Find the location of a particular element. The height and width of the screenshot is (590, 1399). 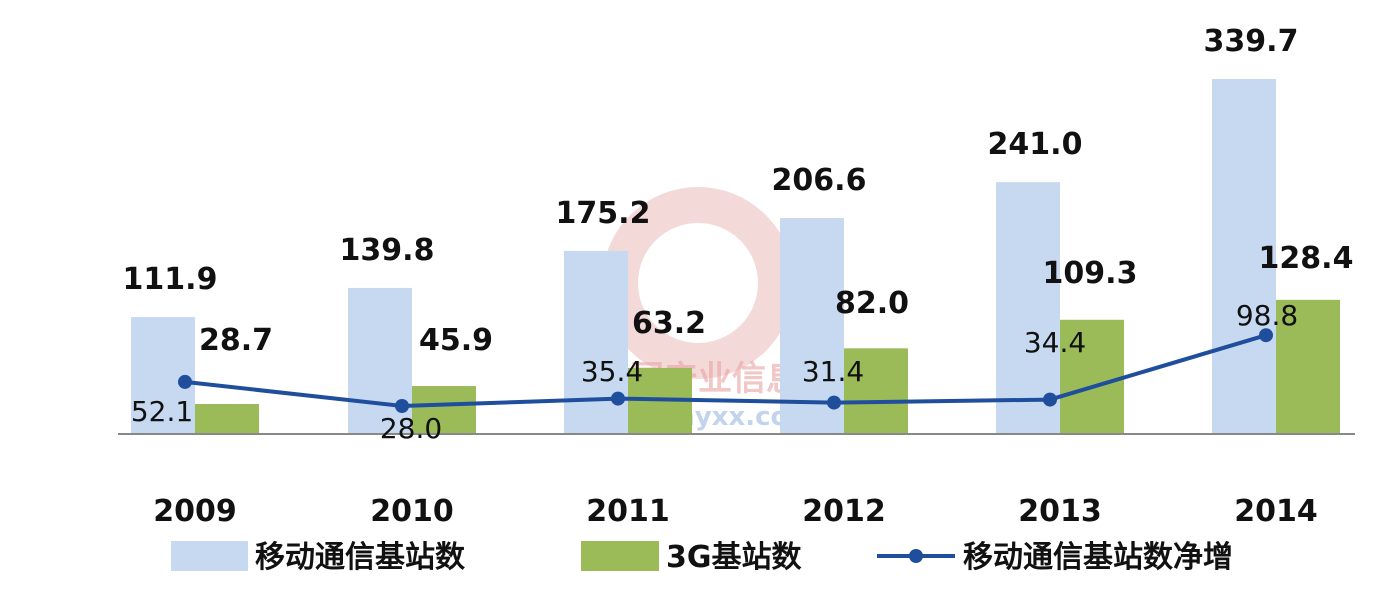

bar-3g-stations-2012 is located at coordinates (876, 391).